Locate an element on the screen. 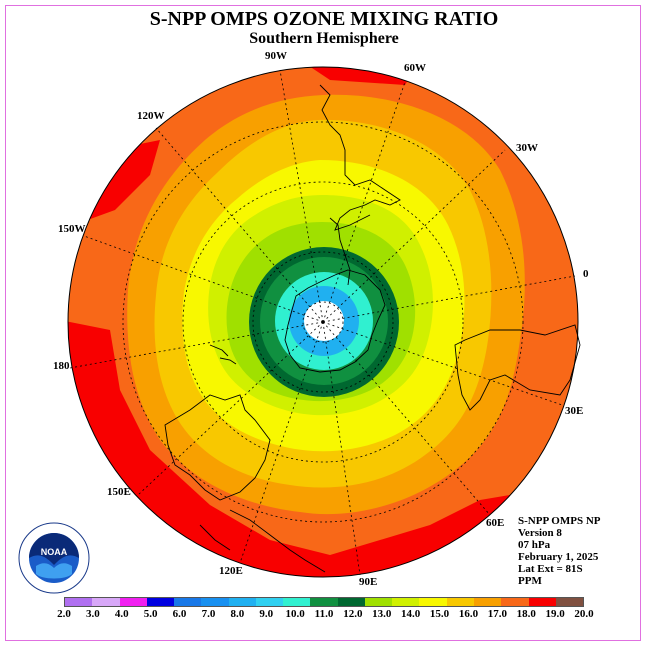 The width and height of the screenshot is (648, 648). meridian-30e is located at coordinates (442, 363).